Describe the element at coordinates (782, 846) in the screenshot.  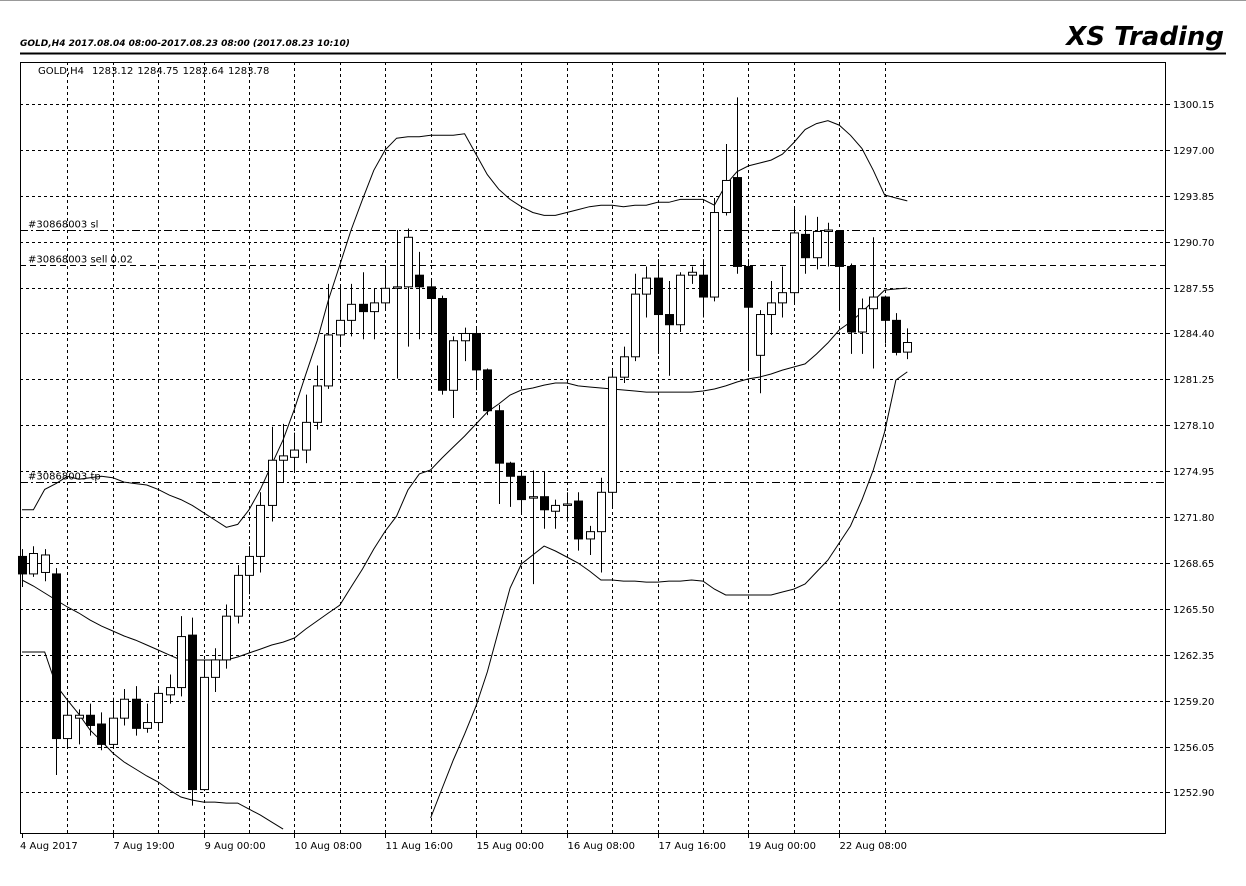
I see `x-tick-label: 19 Aug 00:00` at that location.